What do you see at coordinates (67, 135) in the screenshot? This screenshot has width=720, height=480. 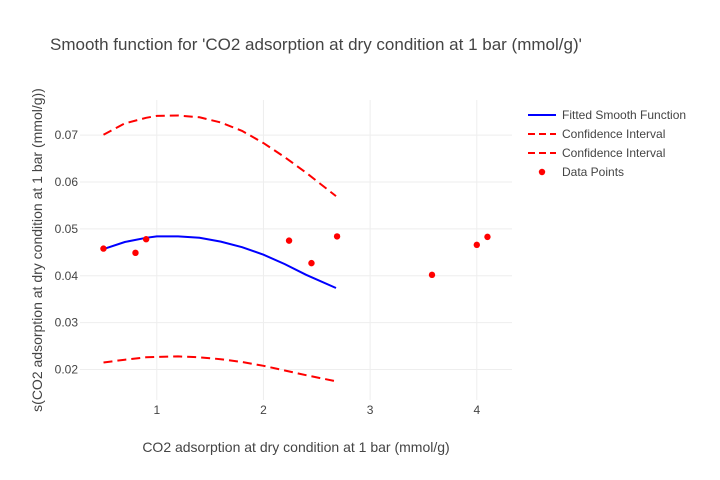 I see `y-tick-label: 0.07` at bounding box center [67, 135].